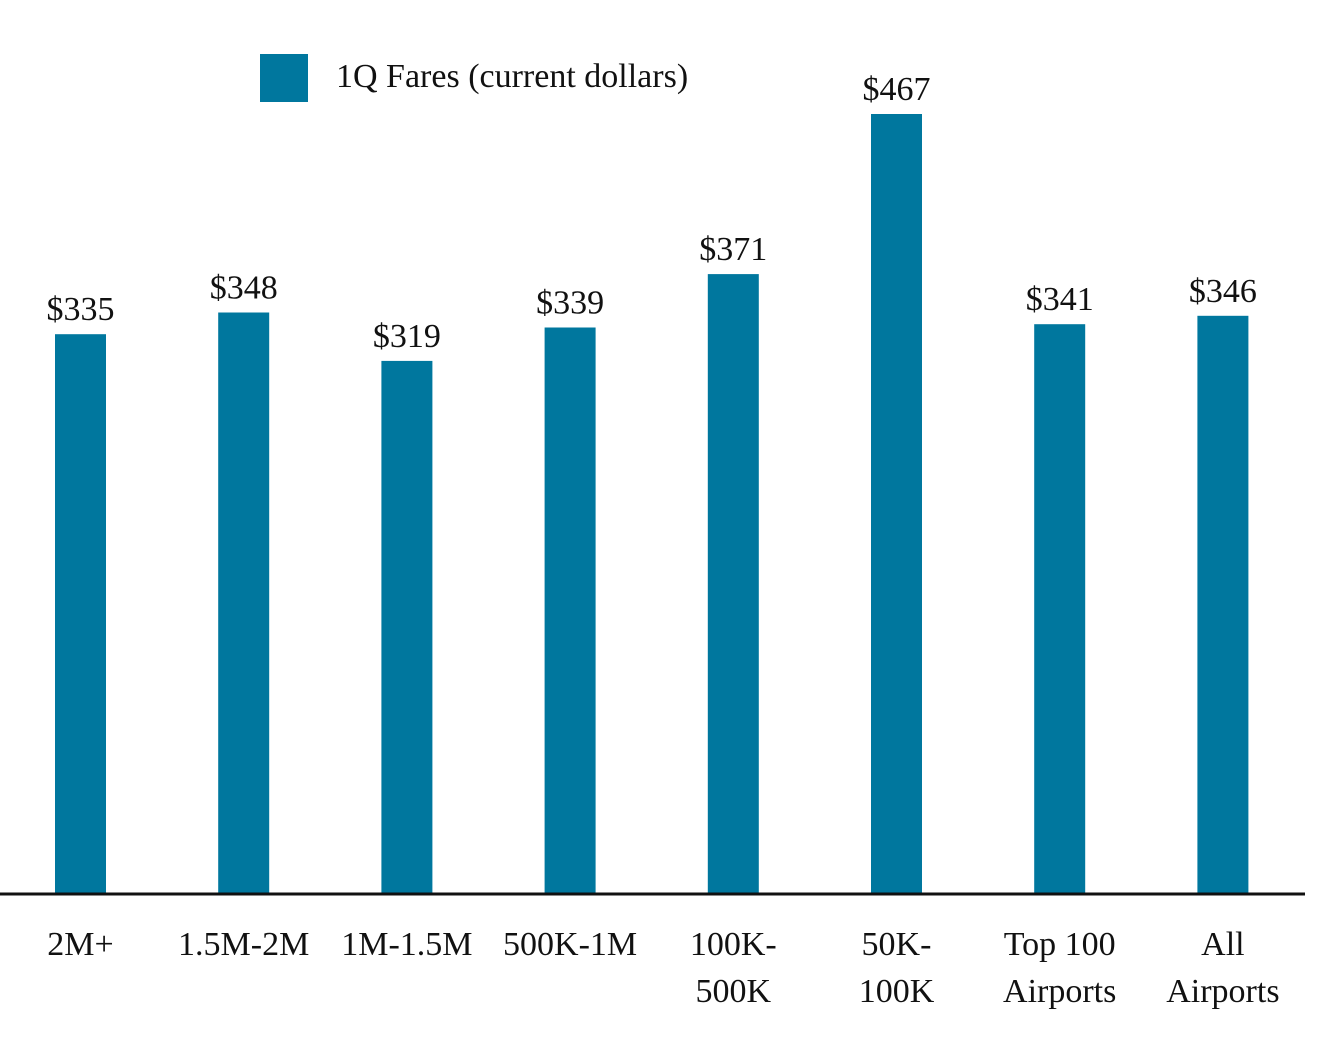  What do you see at coordinates (570, 303) in the screenshot?
I see `bar-value-label: $339` at bounding box center [570, 303].